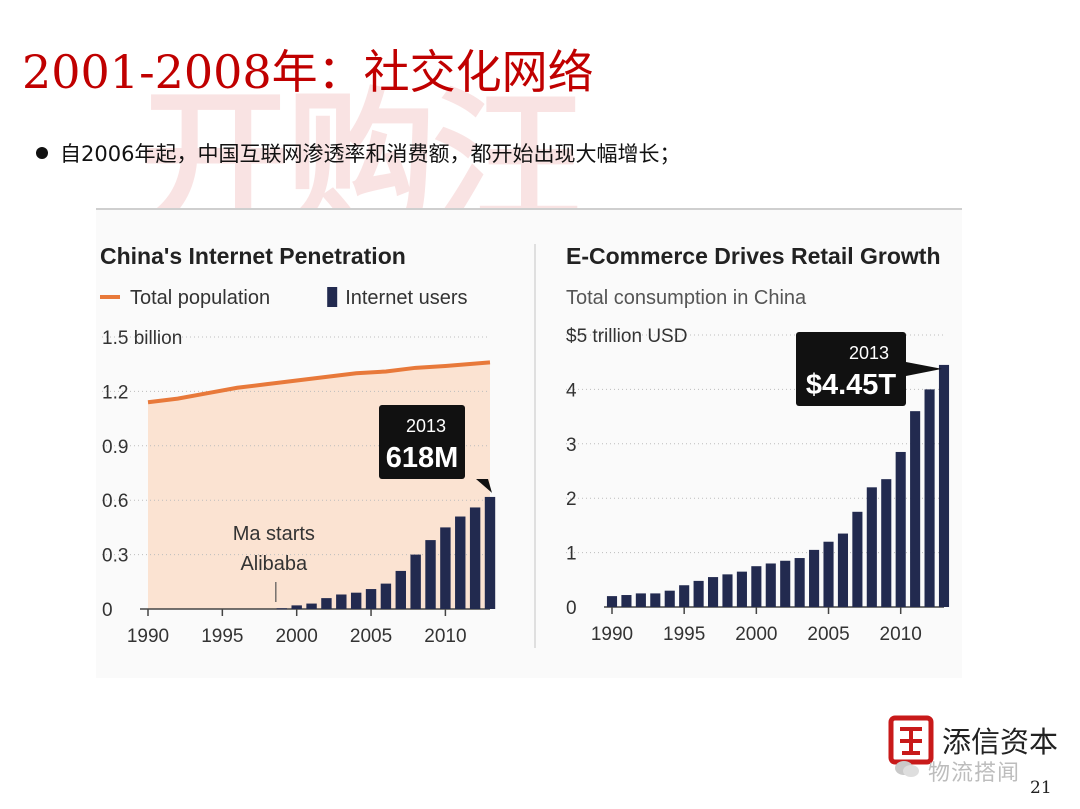 Image resolution: width=1080 pixels, height=809 pixels. What do you see at coordinates (115, 556) in the screenshot?
I see `y-tick-label: 0.3` at bounding box center [115, 556].